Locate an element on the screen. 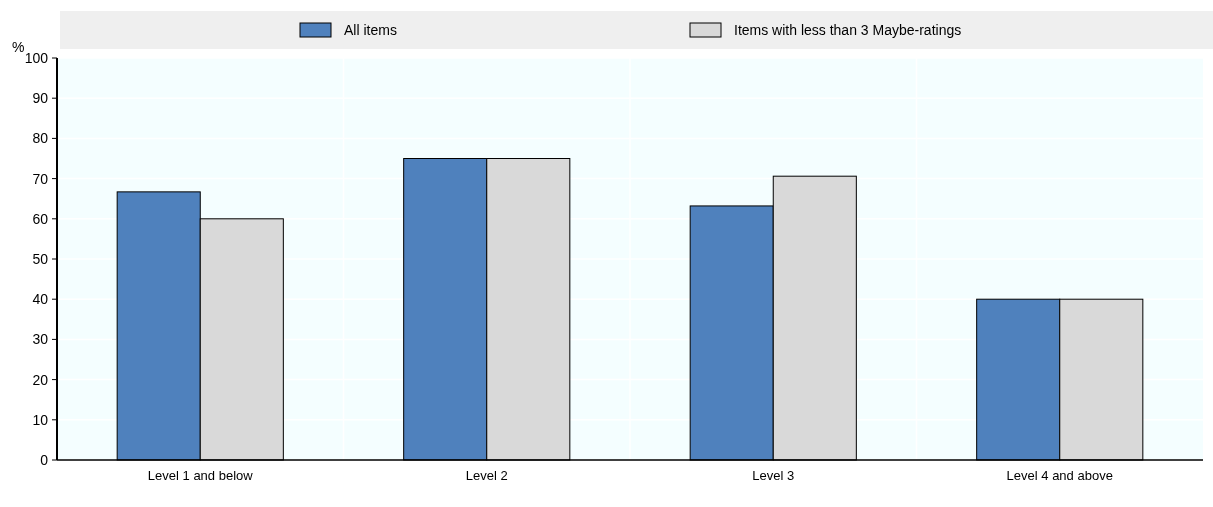 The width and height of the screenshot is (1213, 507). x-tick-label: Level 1 and below is located at coordinates (200, 475).